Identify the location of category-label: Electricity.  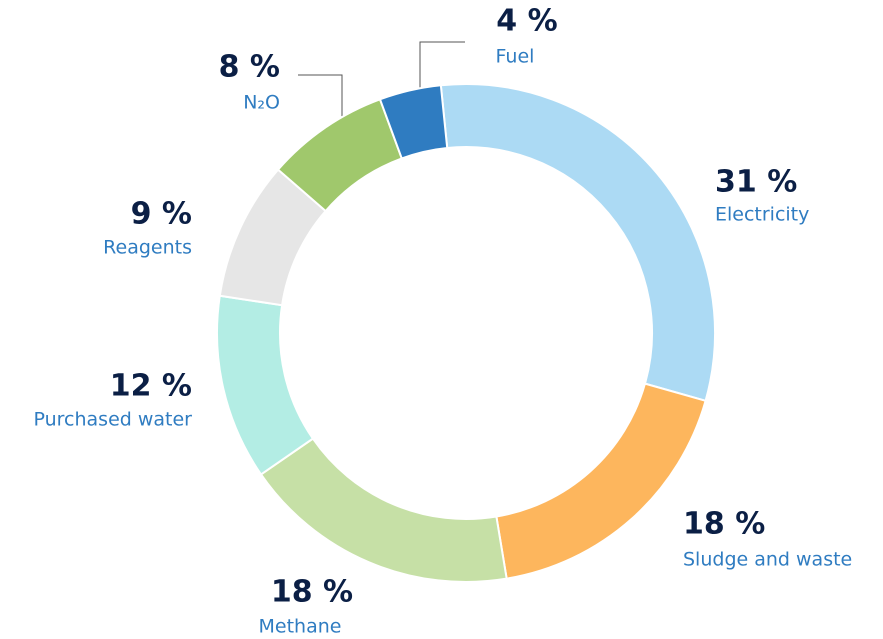
(762, 215).